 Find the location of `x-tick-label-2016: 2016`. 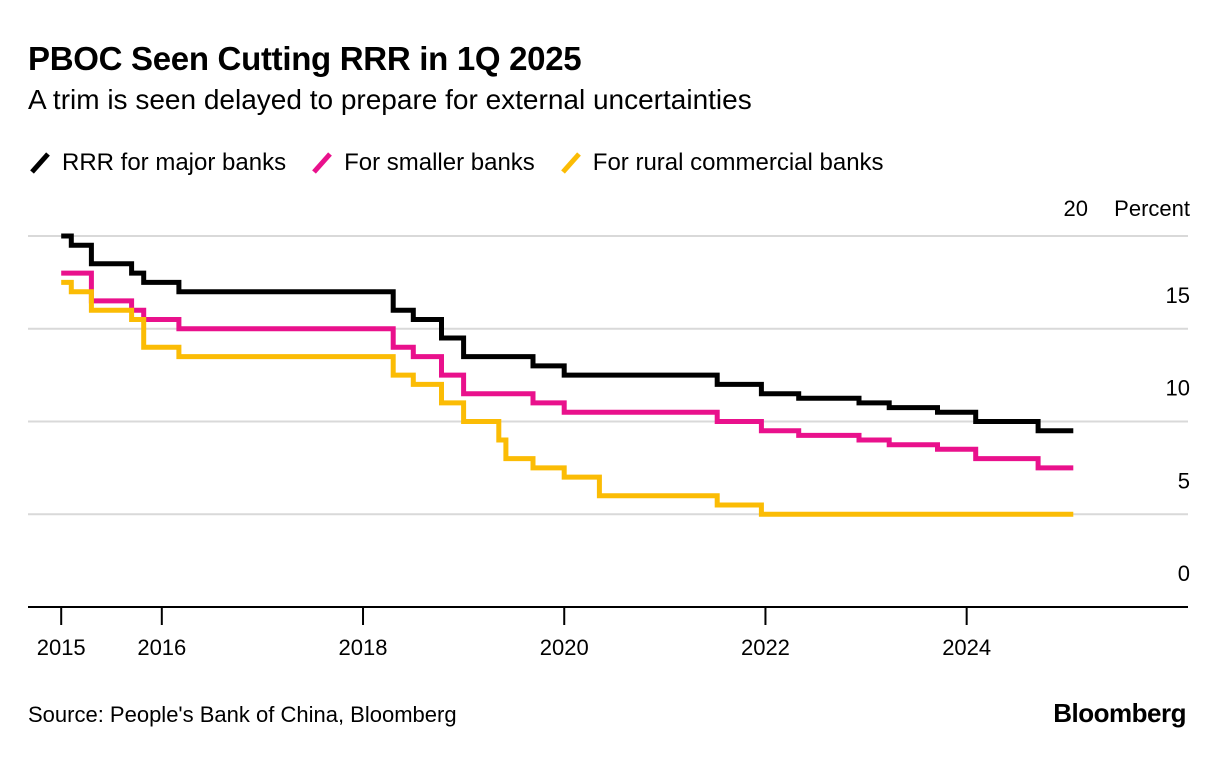

x-tick-label-2016: 2016 is located at coordinates (161, 647).